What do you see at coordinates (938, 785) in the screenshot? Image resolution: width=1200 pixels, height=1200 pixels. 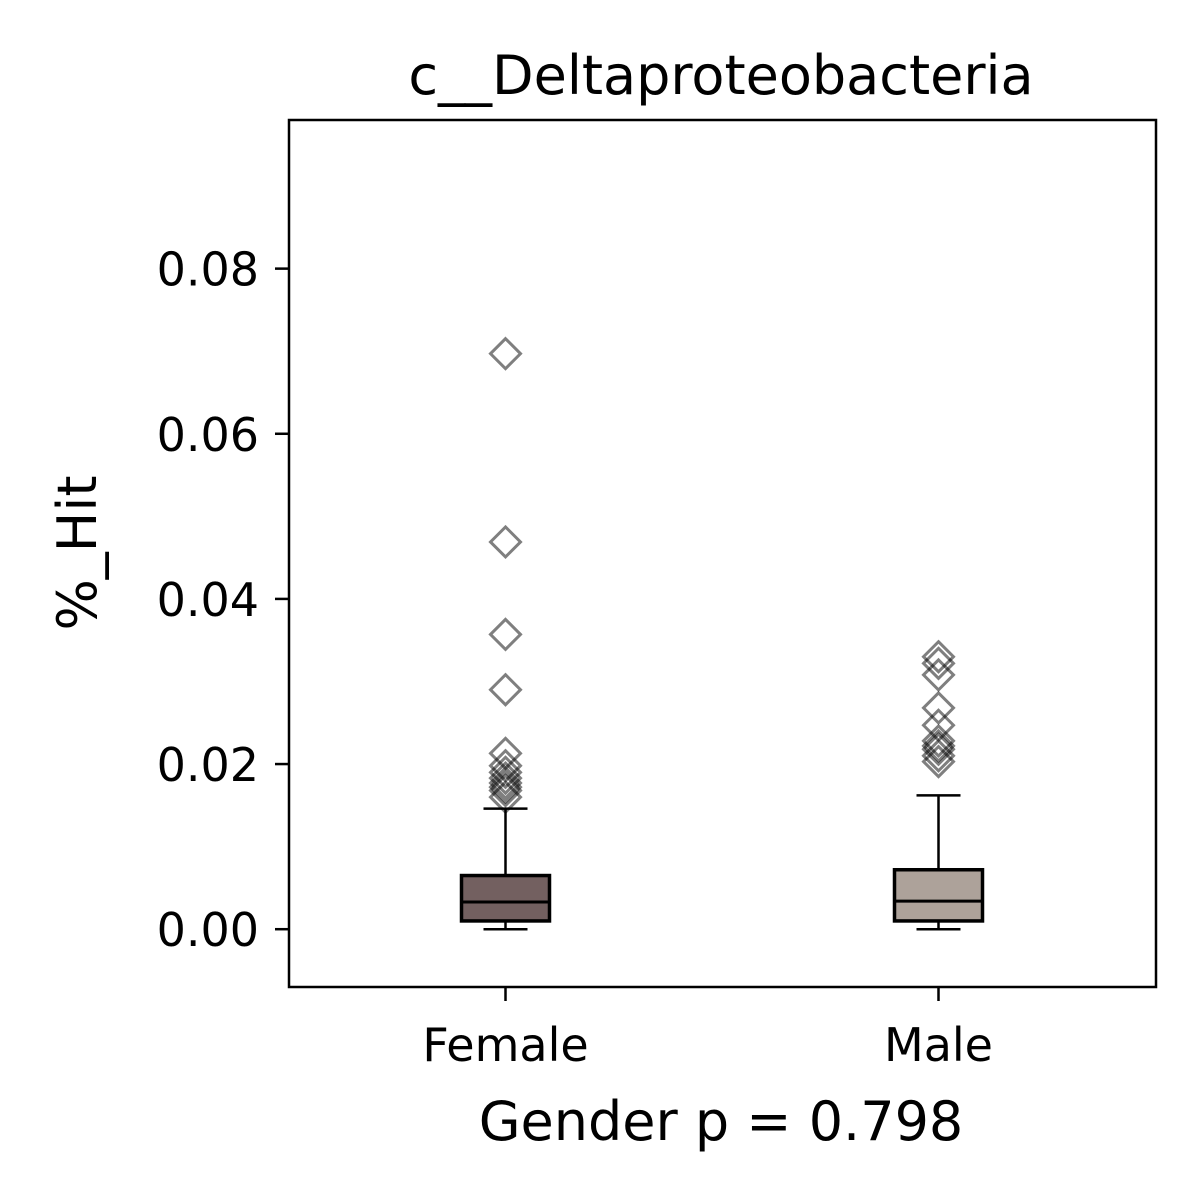 I see `box-group-male` at bounding box center [938, 785].